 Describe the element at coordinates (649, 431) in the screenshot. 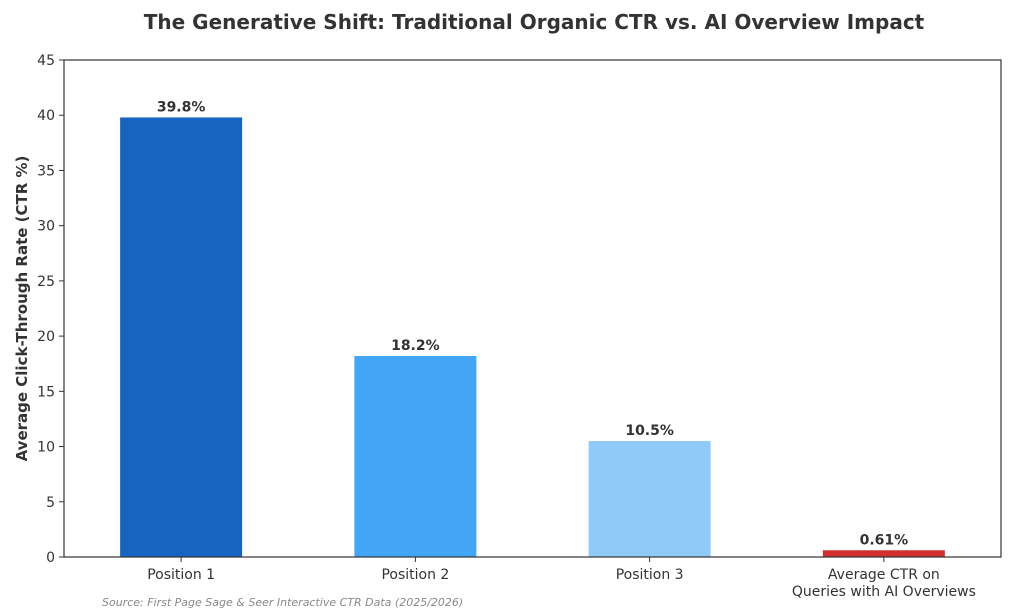

I see `bar-data-label: 10.5%` at that location.